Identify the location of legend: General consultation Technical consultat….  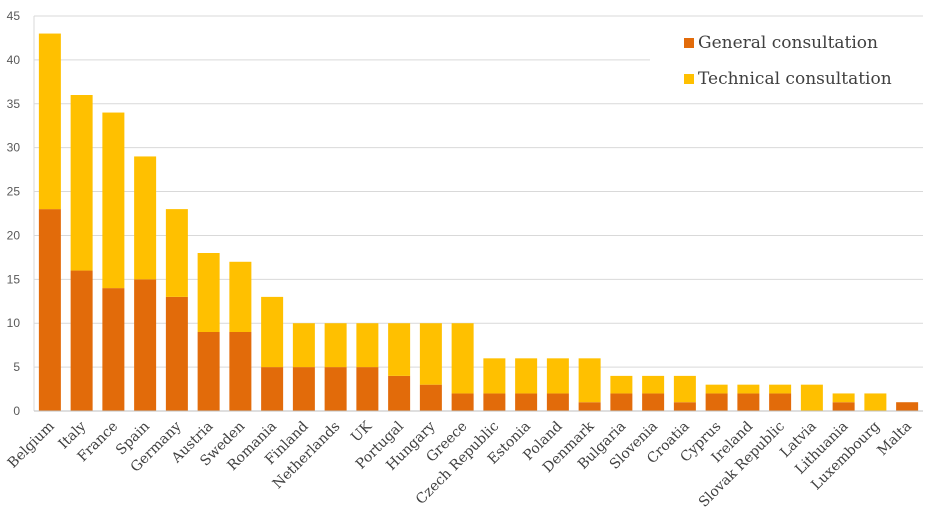
(790, 61).